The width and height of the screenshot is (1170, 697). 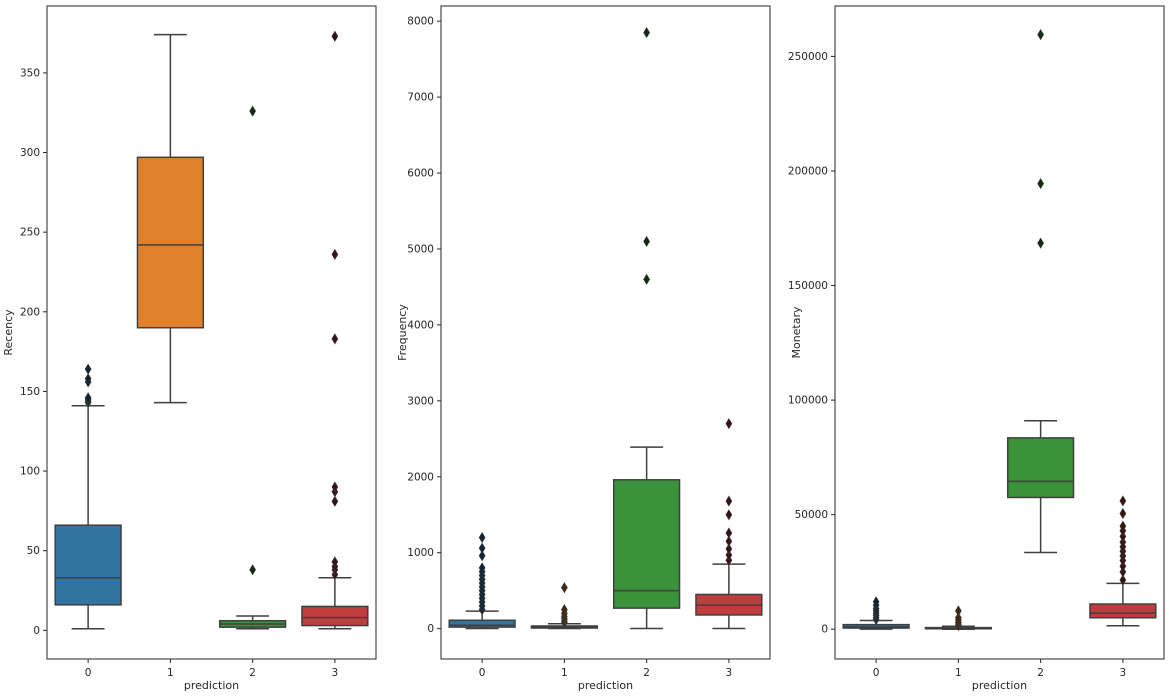 What do you see at coordinates (420, 477) in the screenshot?
I see `y-tick-label: 2000` at bounding box center [420, 477].